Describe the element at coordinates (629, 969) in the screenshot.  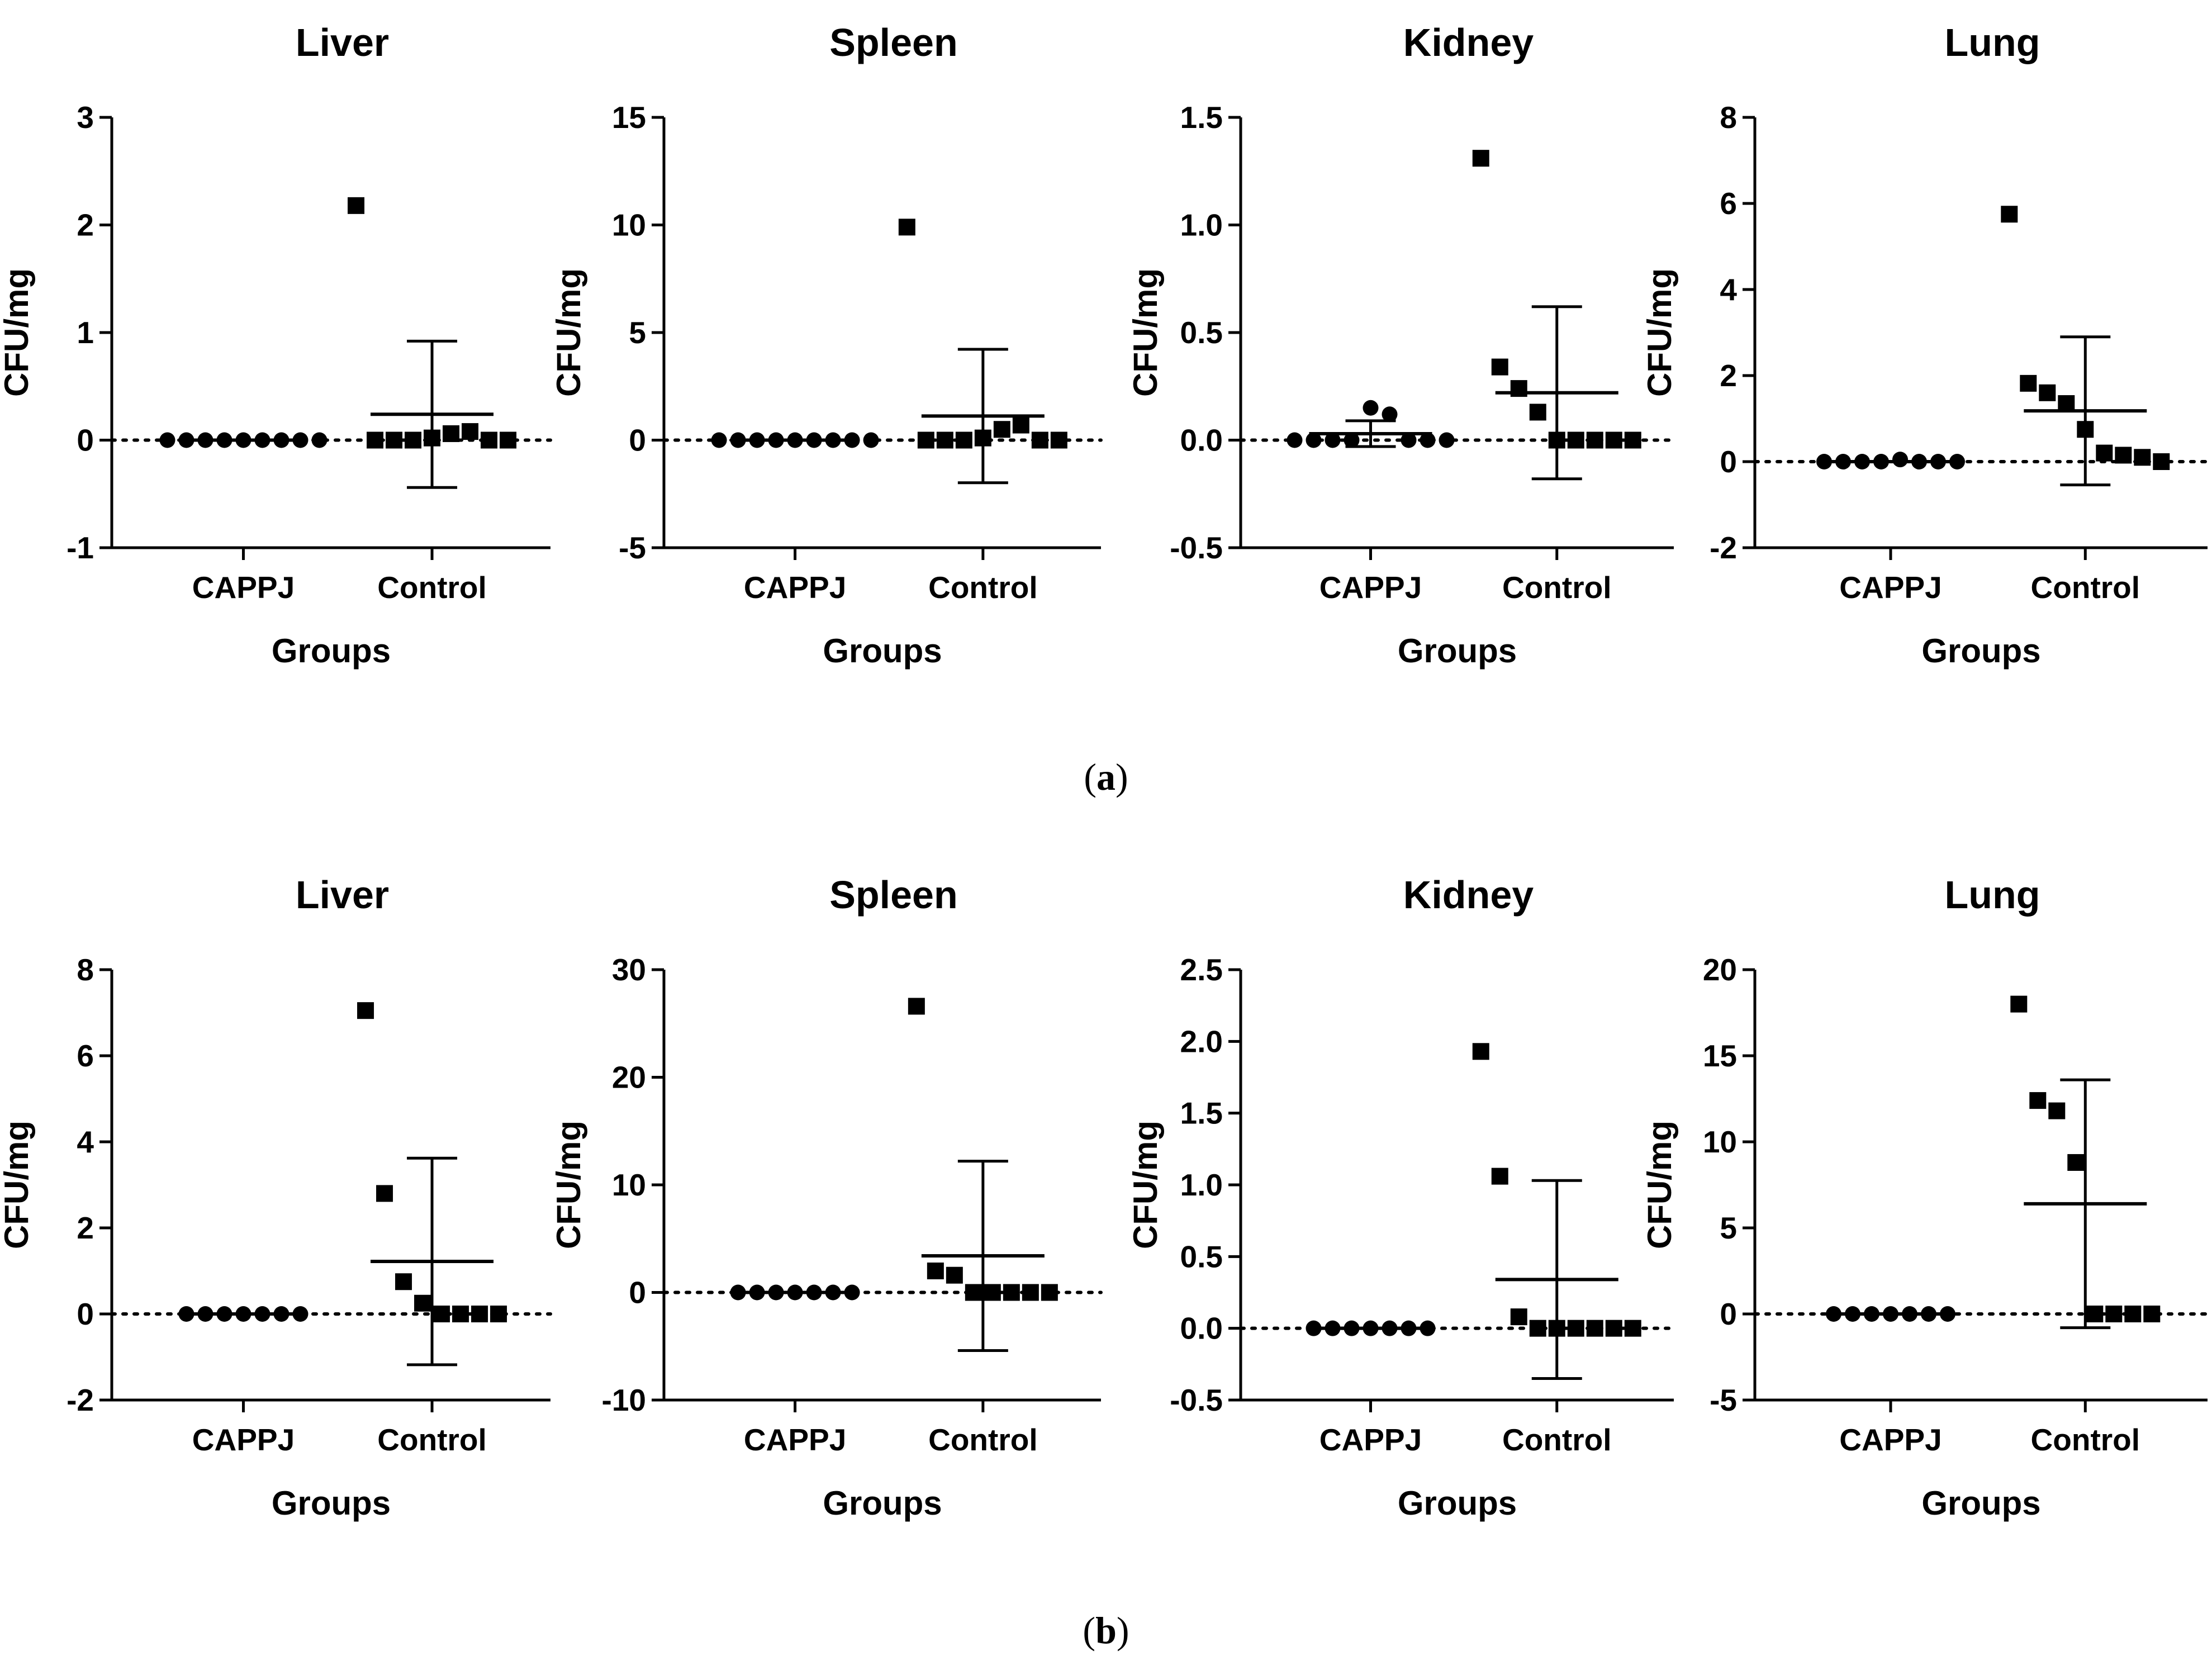
I see `y-tick-label: 30` at that location.